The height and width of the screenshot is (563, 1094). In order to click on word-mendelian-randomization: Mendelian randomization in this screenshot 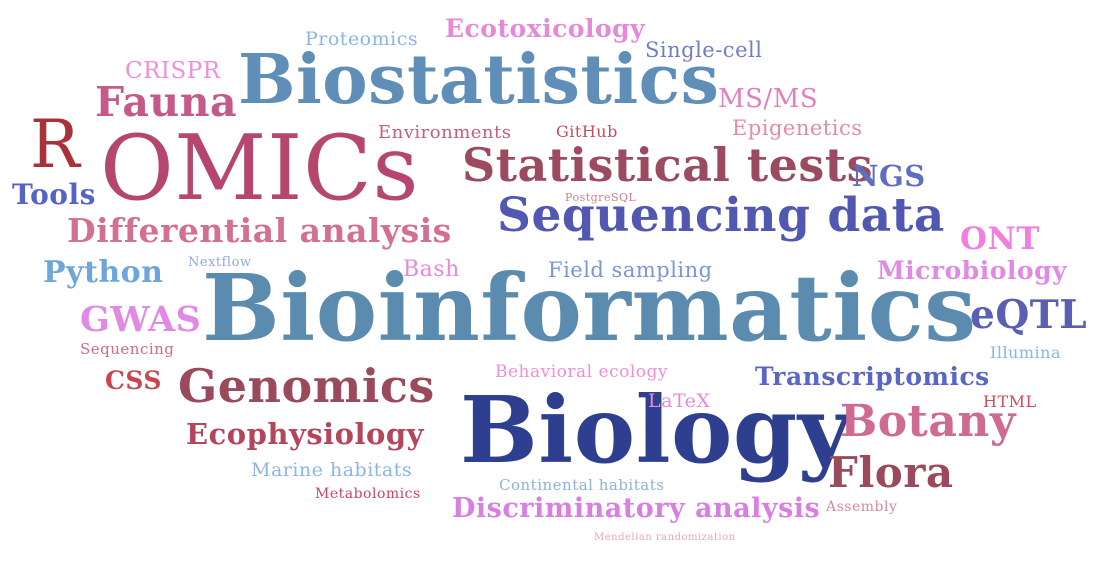, I will do `click(665, 537)`.